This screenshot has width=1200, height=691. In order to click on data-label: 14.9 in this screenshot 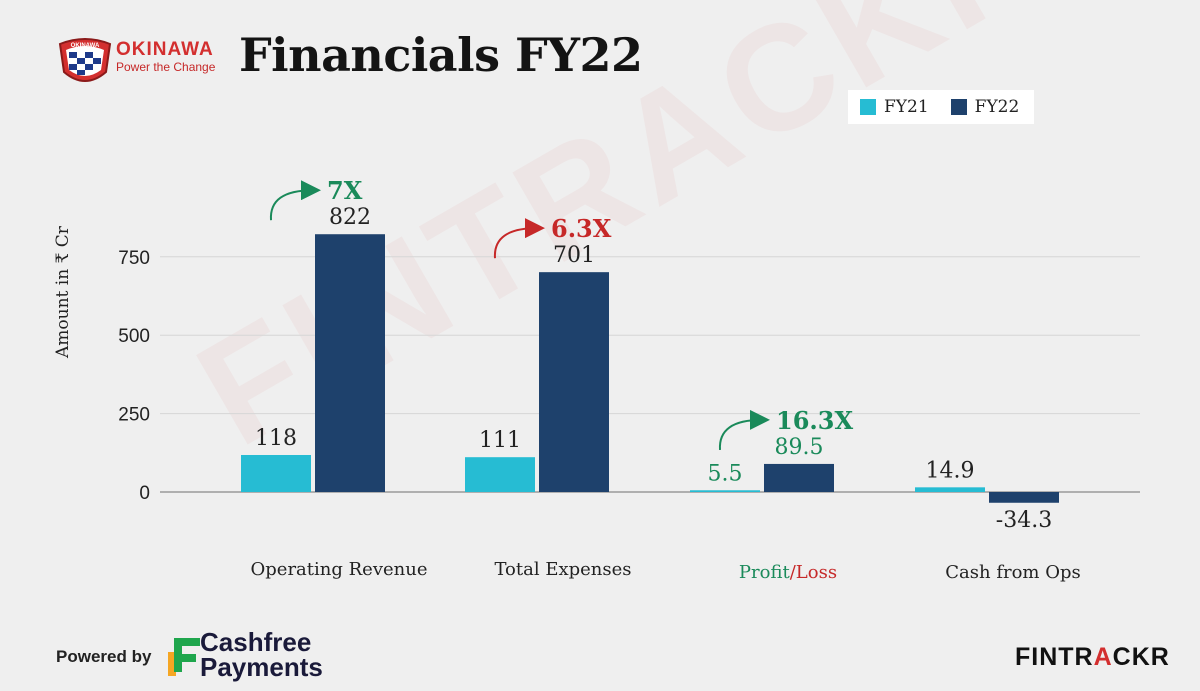, I will do `click(950, 470)`.